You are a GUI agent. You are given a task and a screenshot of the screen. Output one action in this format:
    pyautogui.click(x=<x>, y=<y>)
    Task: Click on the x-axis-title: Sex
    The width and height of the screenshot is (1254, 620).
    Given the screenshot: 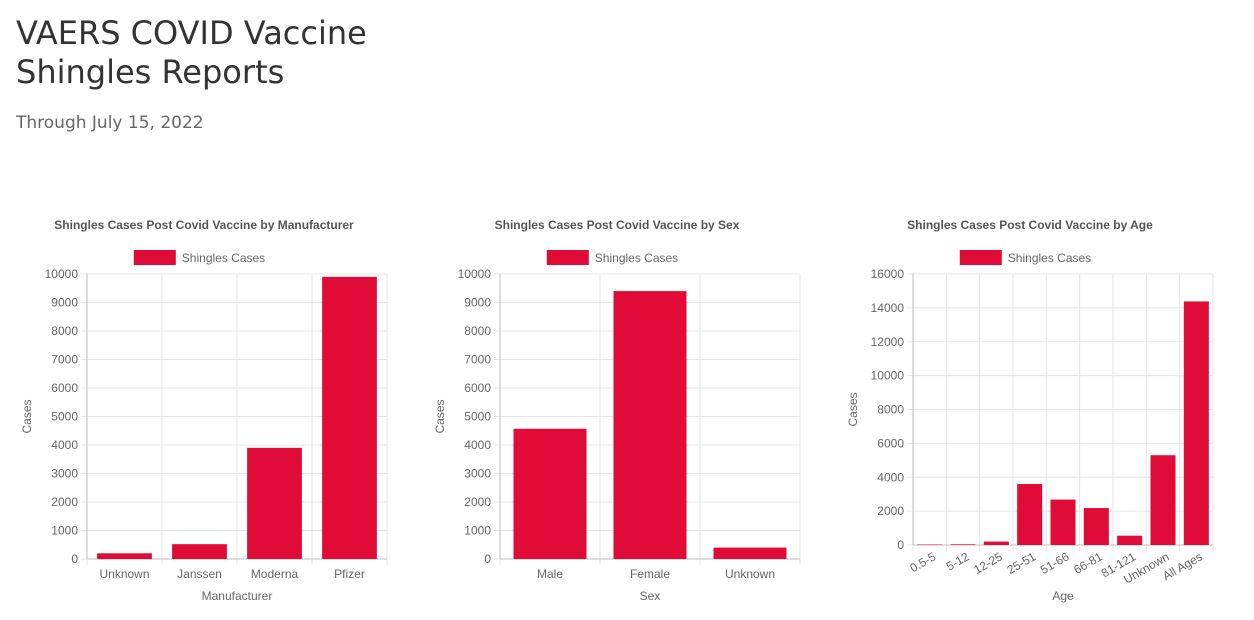 What is the action you would take?
    pyautogui.click(x=650, y=596)
    